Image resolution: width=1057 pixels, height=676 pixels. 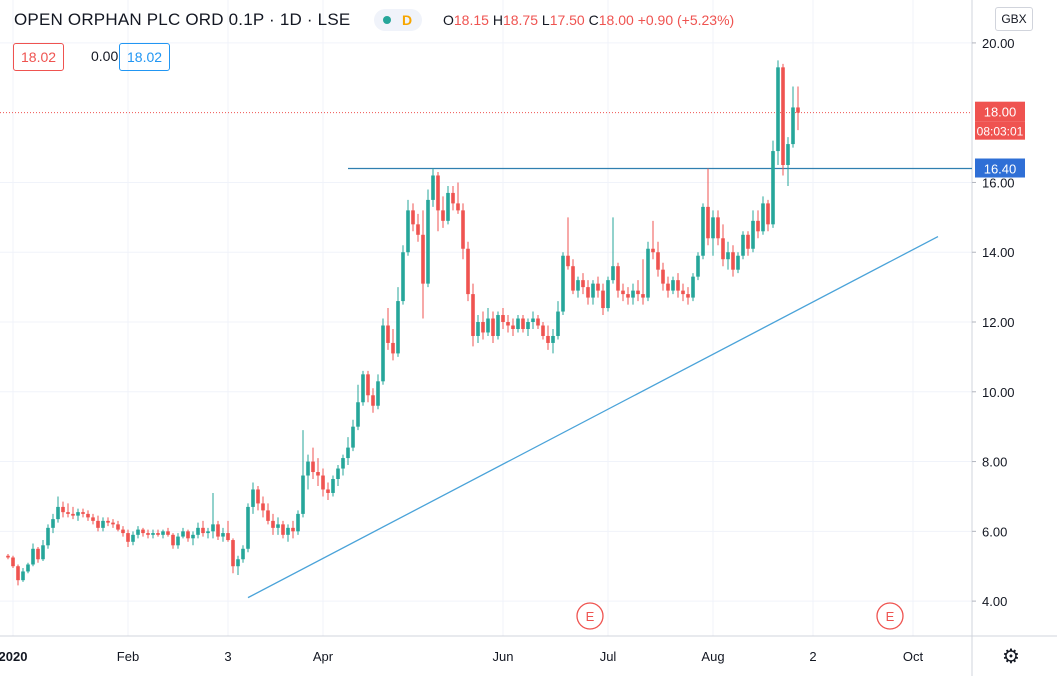 I want to click on price-tick-label: 12.00, so click(x=998, y=322).